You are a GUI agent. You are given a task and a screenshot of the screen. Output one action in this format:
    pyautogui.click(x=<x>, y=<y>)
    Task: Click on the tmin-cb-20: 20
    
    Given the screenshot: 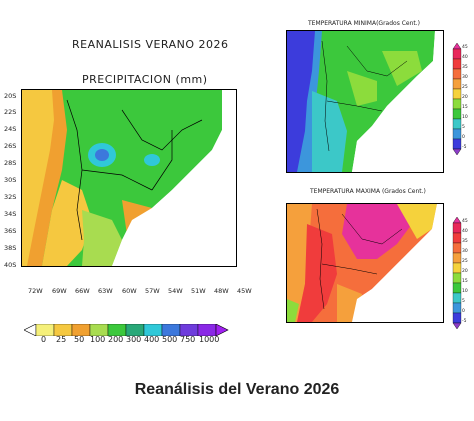 What is the action you would take?
    pyautogui.click(x=465, y=97)
    